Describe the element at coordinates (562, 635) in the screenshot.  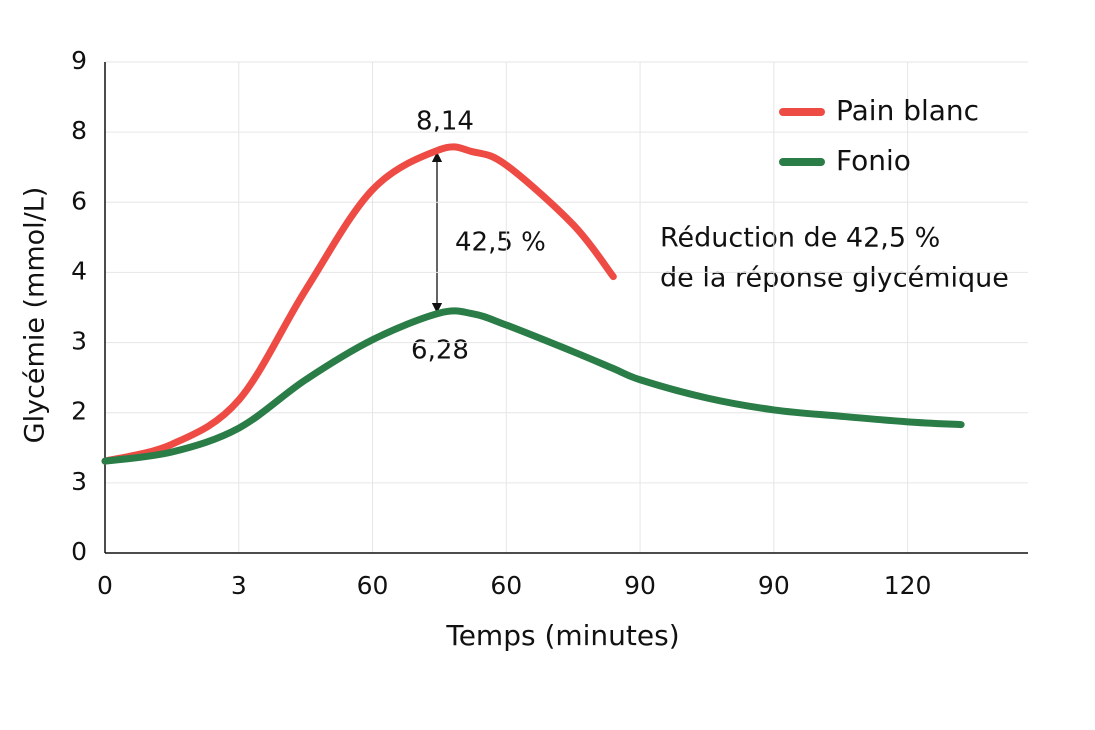
I see `x-axis-title: Temps (minutes)` at that location.